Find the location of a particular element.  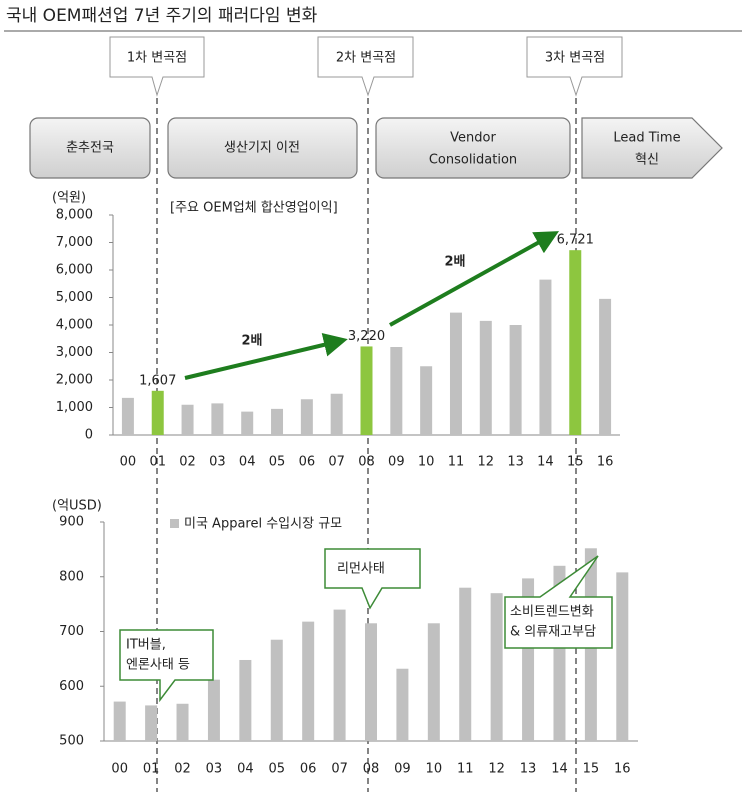

phase-label: 생산기지 이전 is located at coordinates (262, 148).